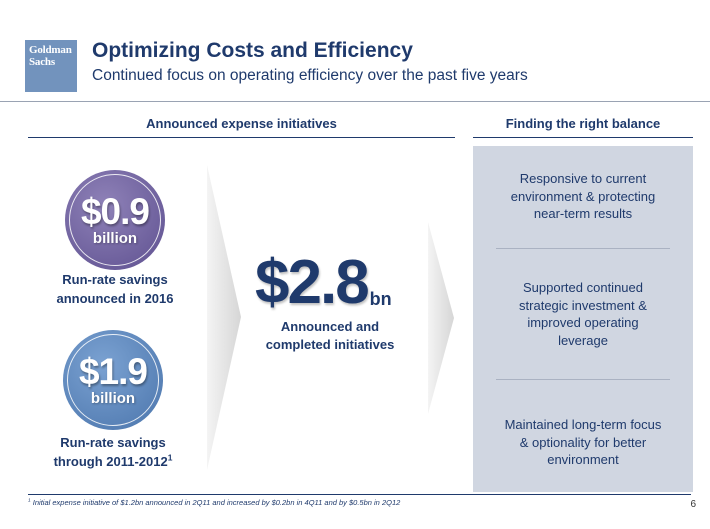 This screenshot has height=529, width=710. What do you see at coordinates (42, 62) in the screenshot?
I see `logo-line-2: Sachs` at bounding box center [42, 62].